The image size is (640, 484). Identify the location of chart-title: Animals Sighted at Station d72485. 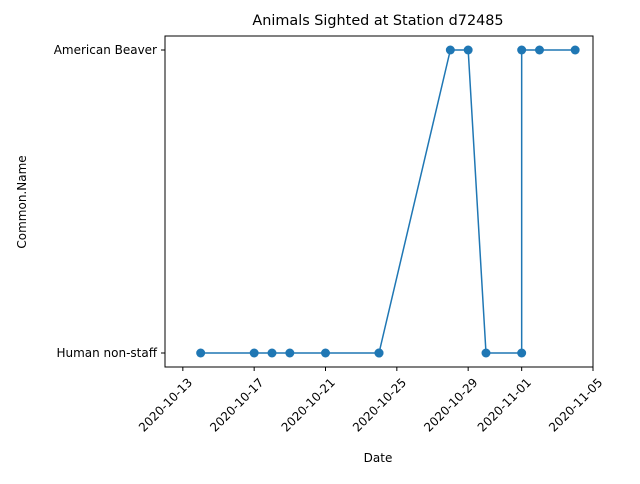
(377, 21).